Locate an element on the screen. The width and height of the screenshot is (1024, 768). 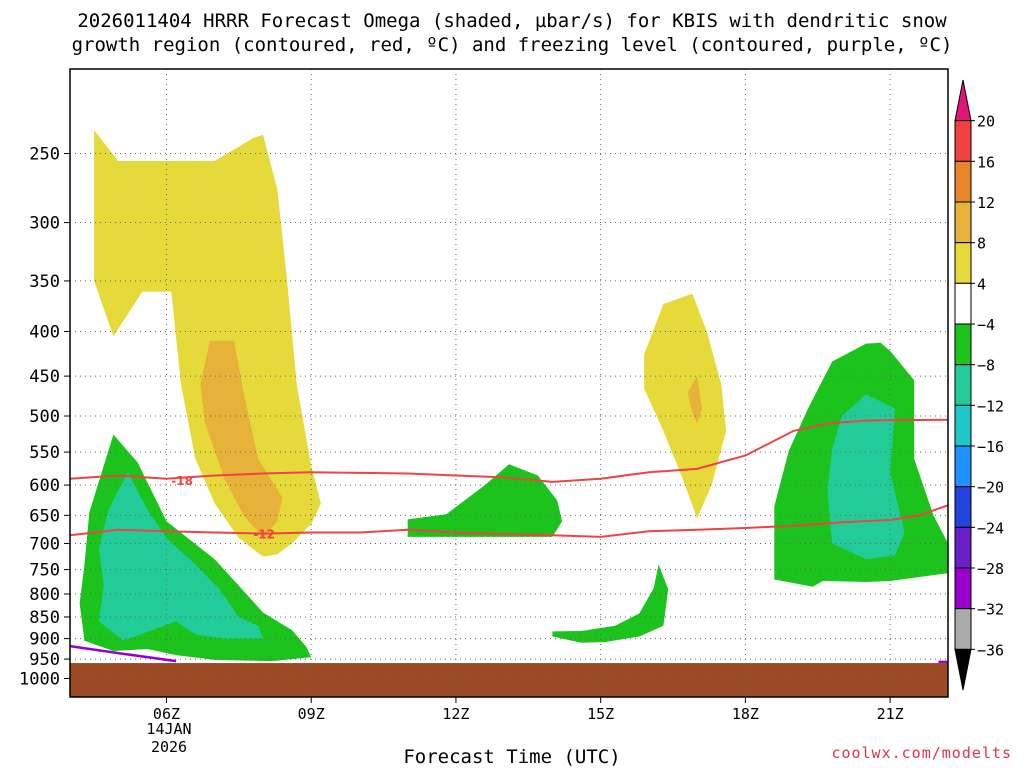
colorbar-bottom-triangle is located at coordinates (963, 669).